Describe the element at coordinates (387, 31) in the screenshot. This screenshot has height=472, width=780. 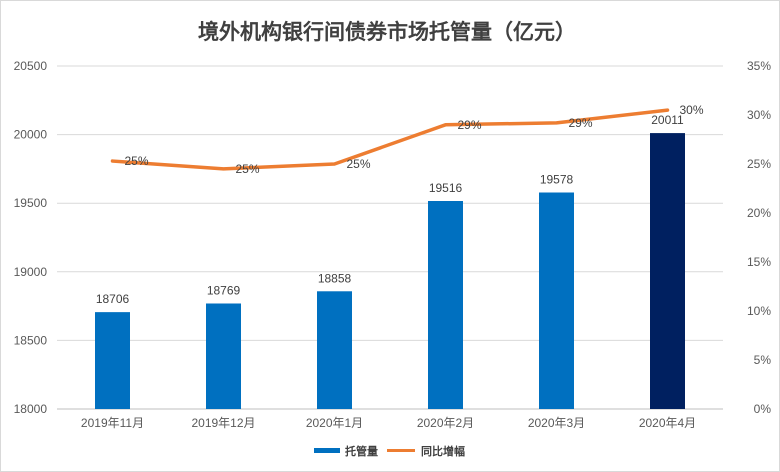
I see `chart-title: 境外机构银行间债券市场托管量（亿元）` at that location.